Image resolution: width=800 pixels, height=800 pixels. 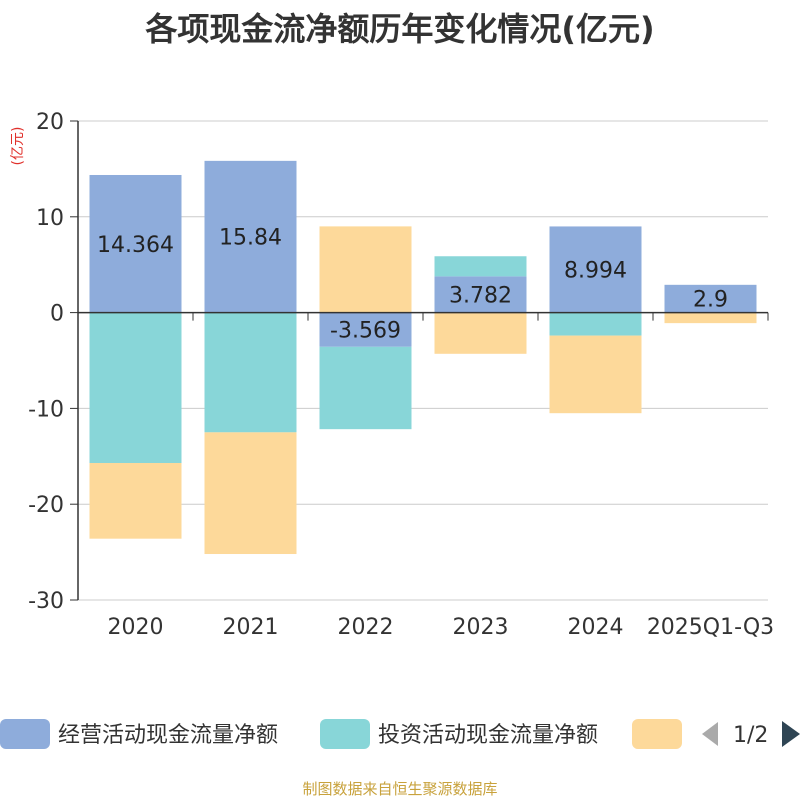 What do you see at coordinates (46, 601) in the screenshot?
I see `y-tick-label: -30` at bounding box center [46, 601].